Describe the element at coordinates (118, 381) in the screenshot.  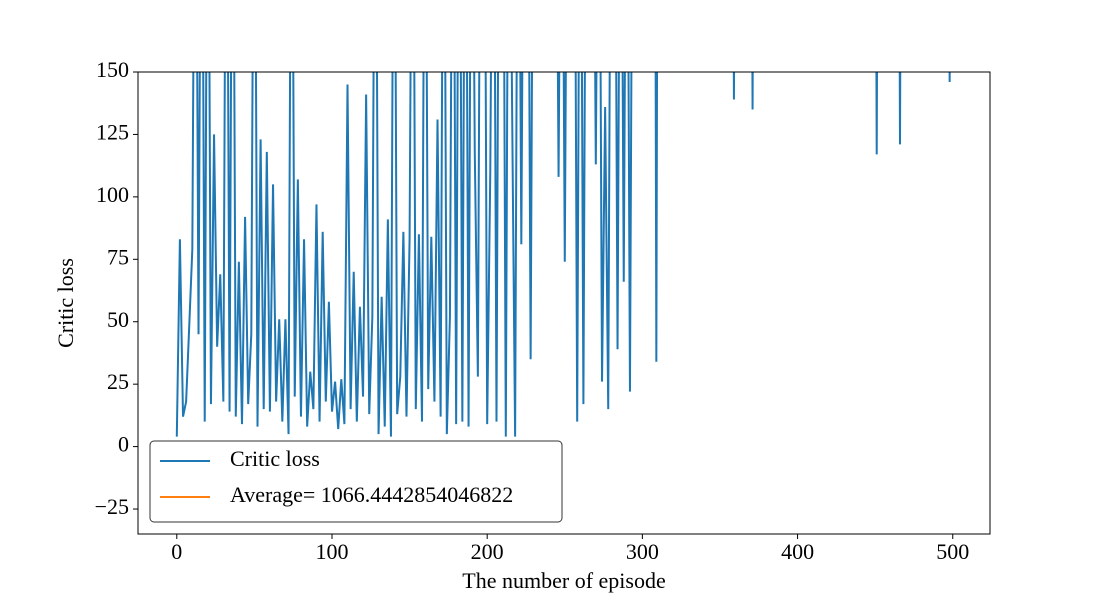
I see `y-tick-label: 25` at that location.